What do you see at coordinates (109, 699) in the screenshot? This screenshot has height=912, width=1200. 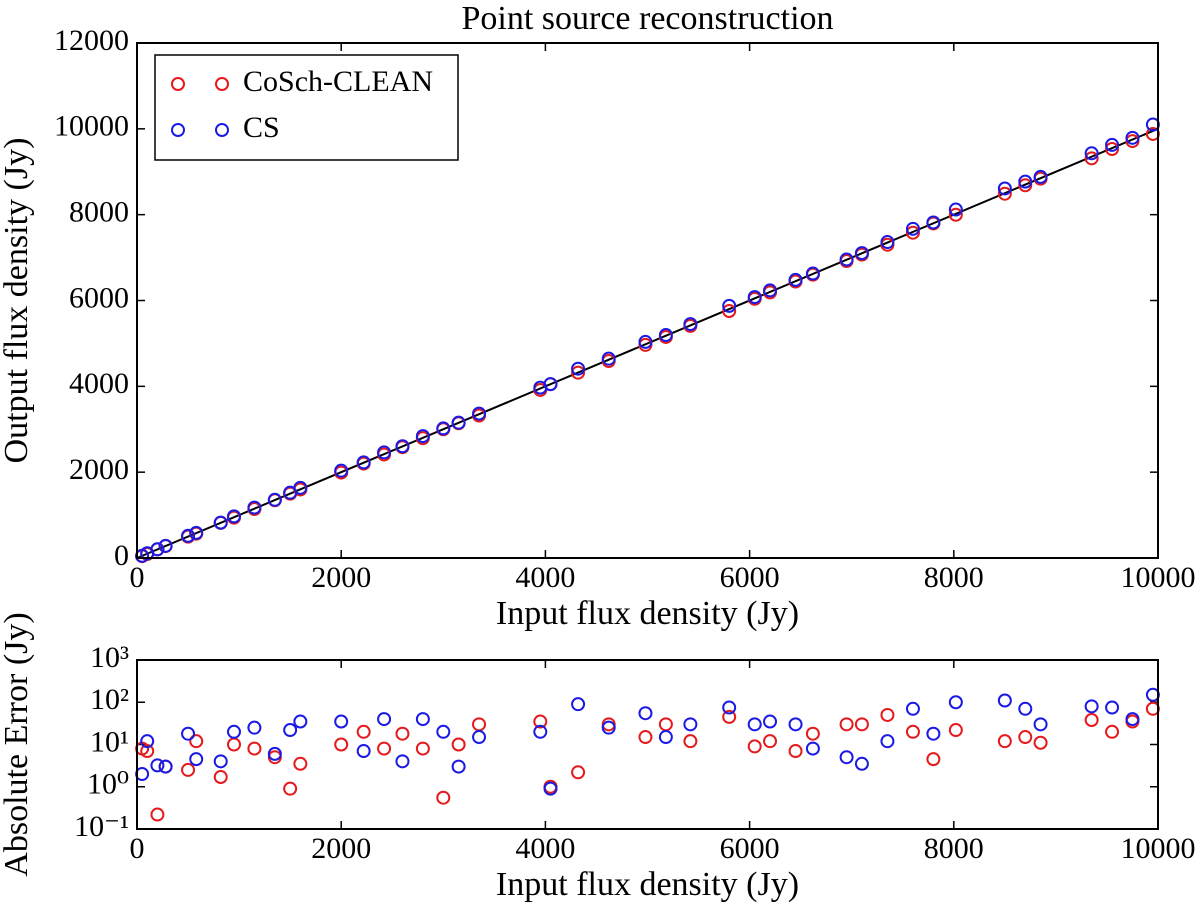 I see `y-tick-label: 10²` at bounding box center [109, 699].